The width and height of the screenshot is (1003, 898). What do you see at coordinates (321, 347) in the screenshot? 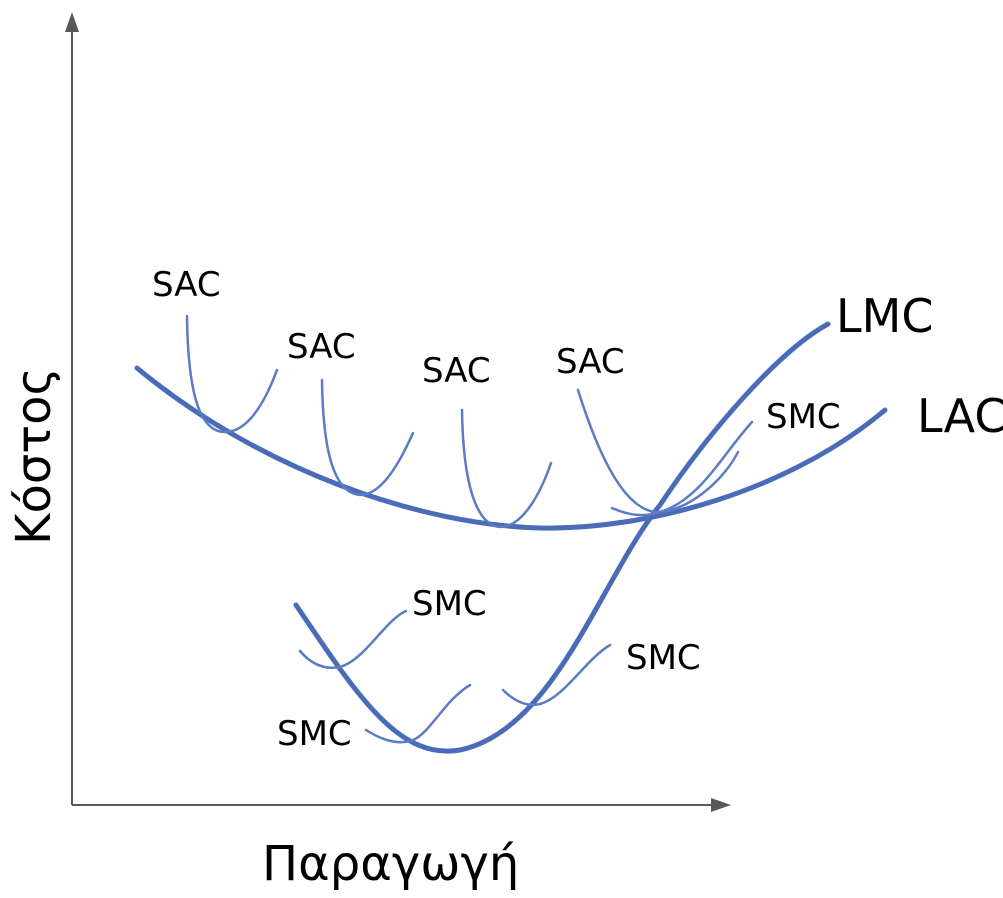
I see `sac-label-2: SAC` at bounding box center [321, 347].